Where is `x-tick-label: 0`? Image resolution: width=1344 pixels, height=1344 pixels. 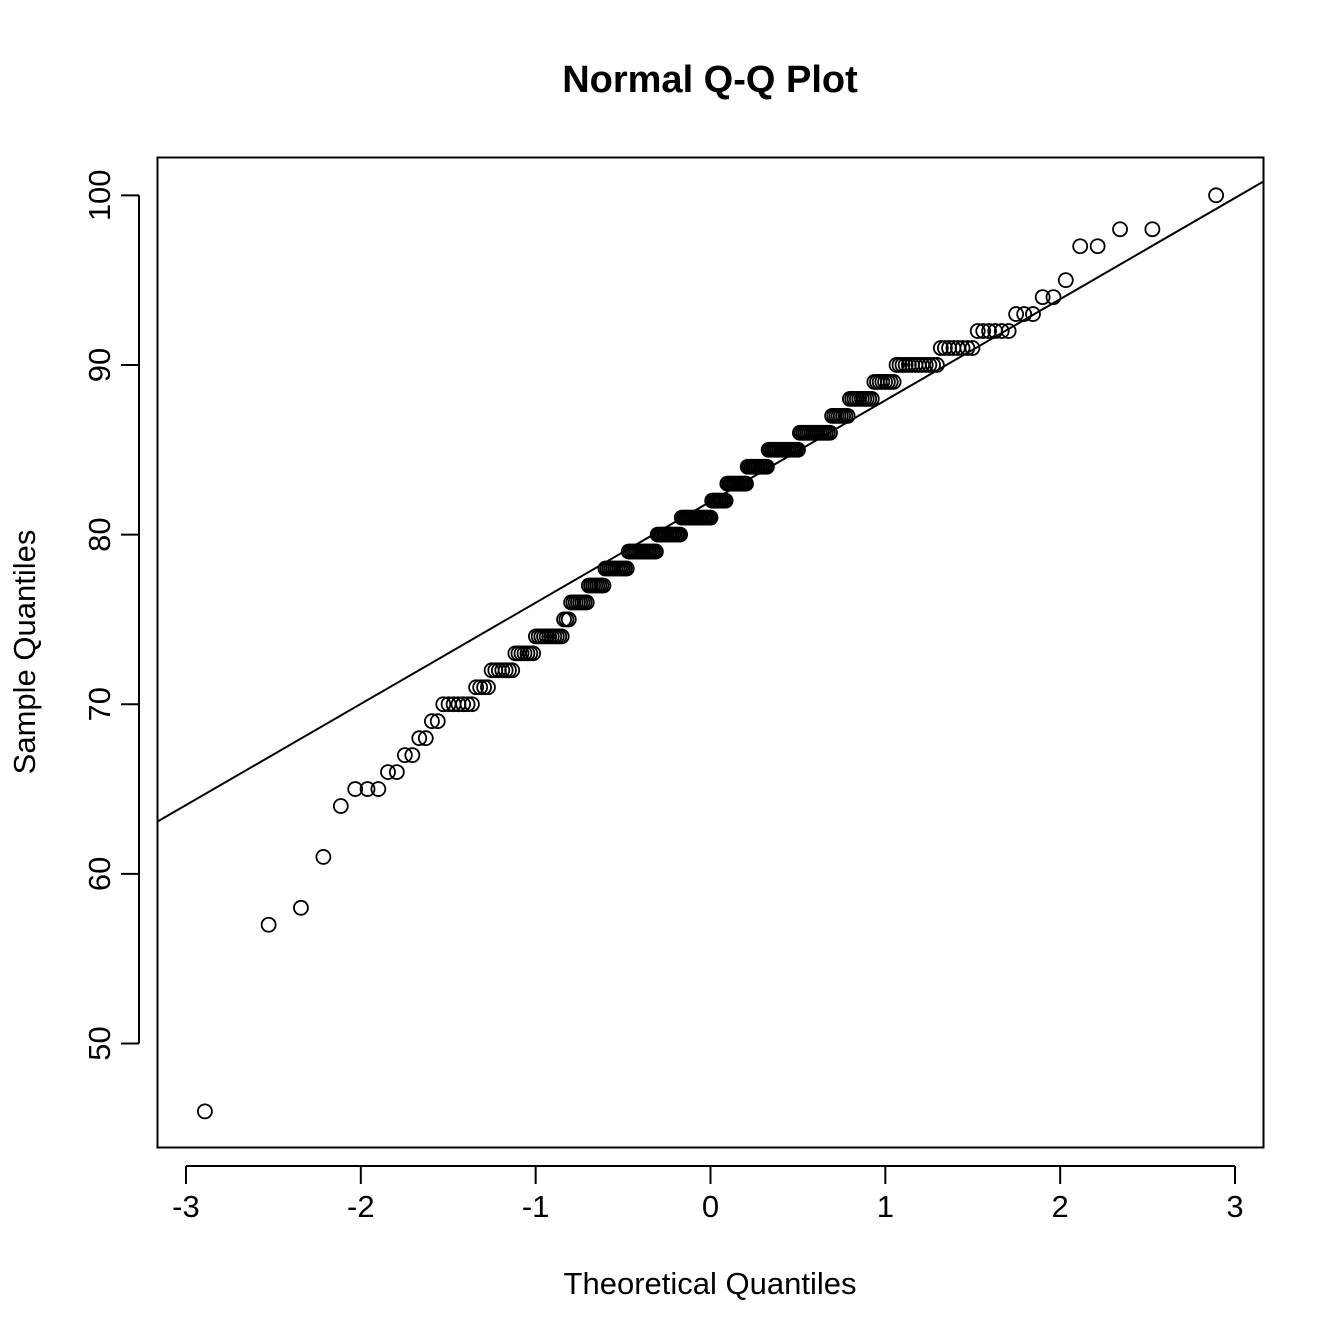
x-tick-label: 0 is located at coordinates (710, 1206).